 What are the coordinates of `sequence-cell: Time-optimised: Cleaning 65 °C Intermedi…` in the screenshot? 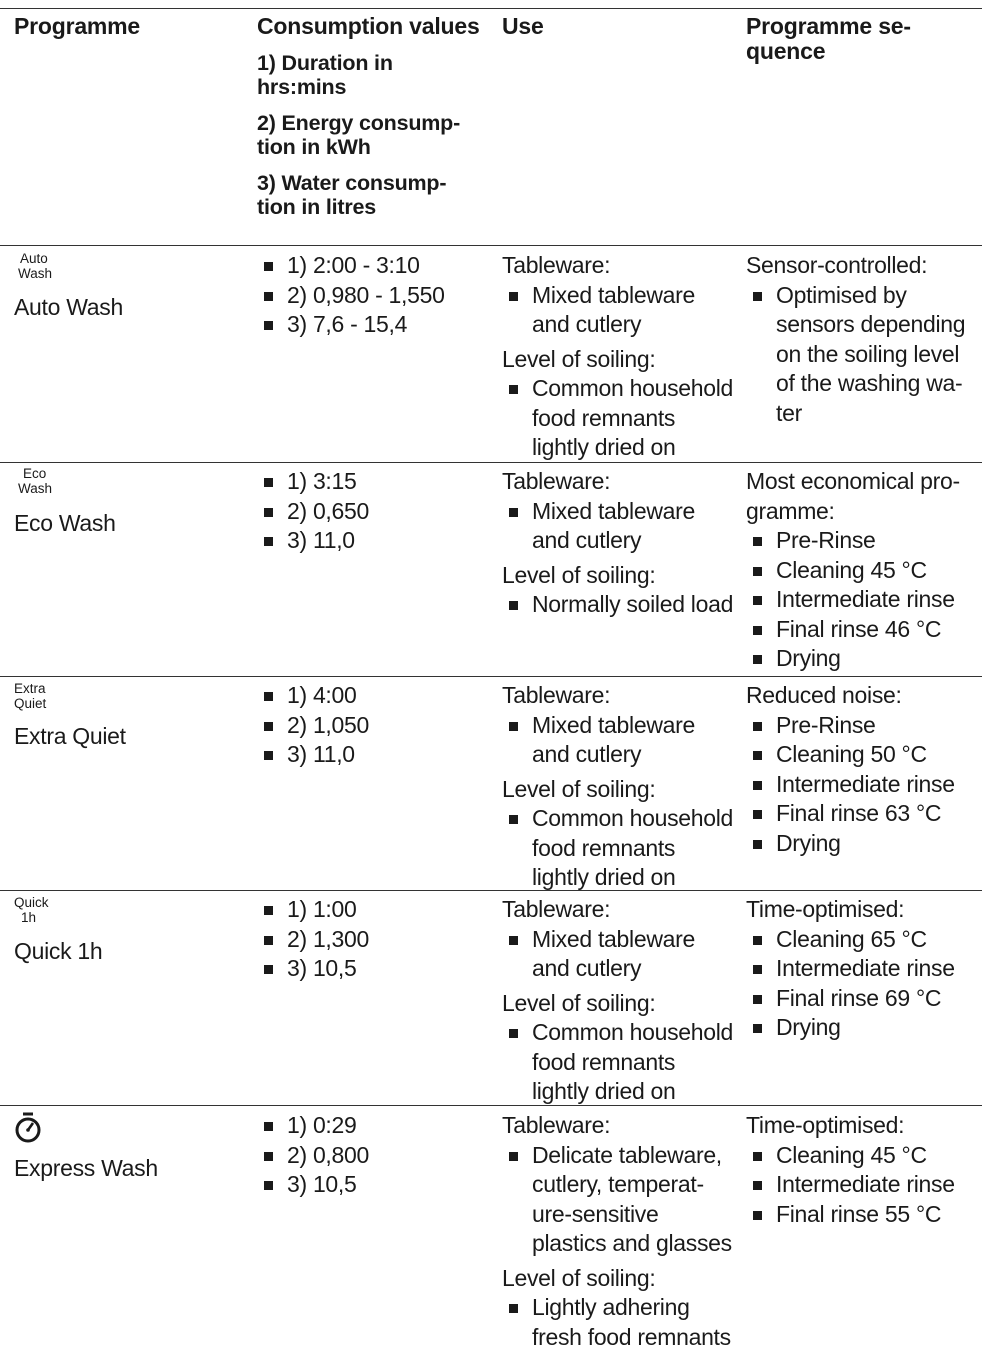 It's located at (862, 969).